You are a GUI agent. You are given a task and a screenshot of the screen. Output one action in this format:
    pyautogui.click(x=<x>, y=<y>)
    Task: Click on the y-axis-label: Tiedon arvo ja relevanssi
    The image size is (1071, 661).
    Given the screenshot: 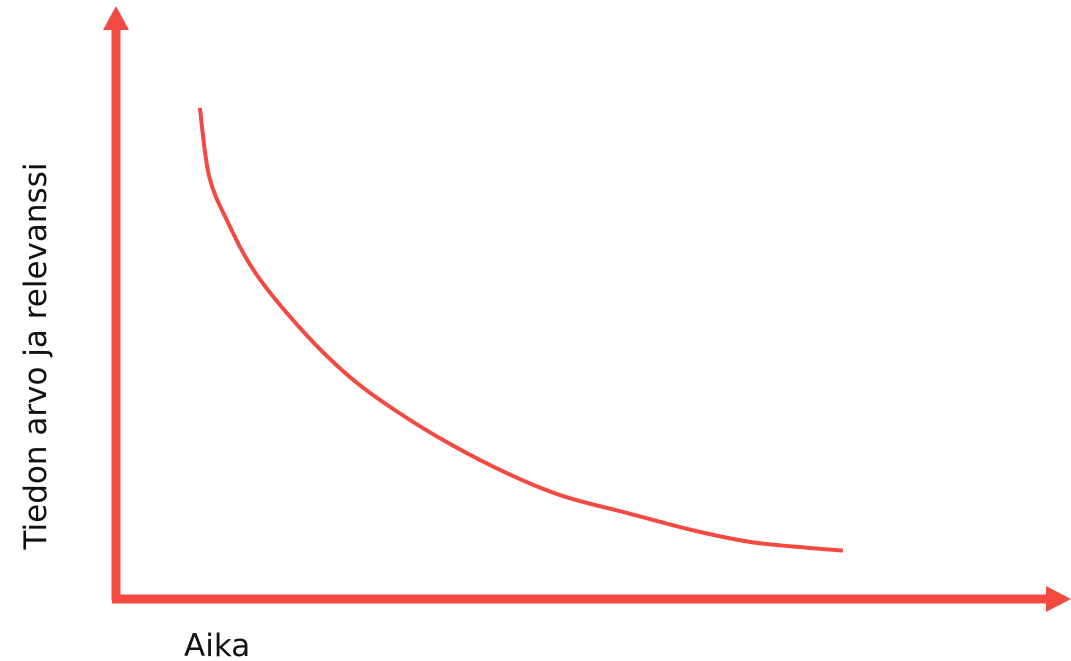 What is the action you would take?
    pyautogui.click(x=36, y=357)
    